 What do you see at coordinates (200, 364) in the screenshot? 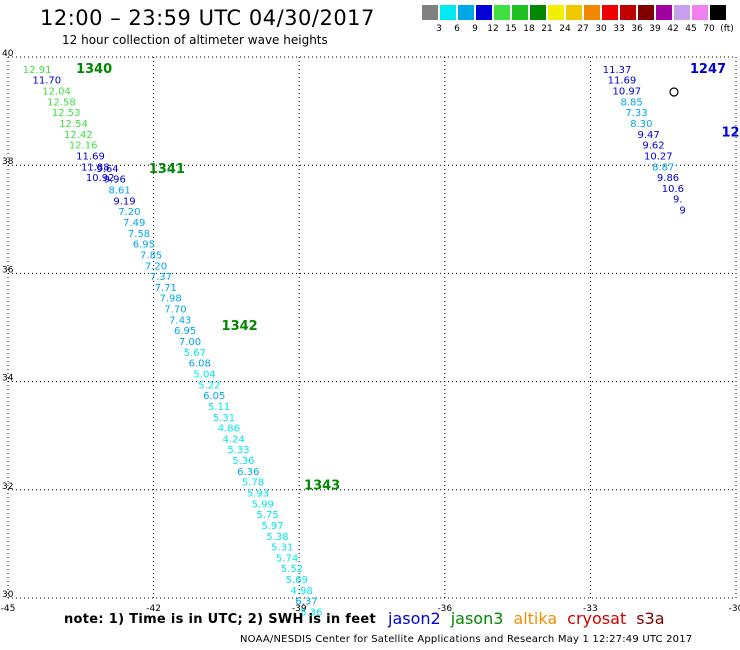
I see `wave-height-point: 6.08` at bounding box center [200, 364].